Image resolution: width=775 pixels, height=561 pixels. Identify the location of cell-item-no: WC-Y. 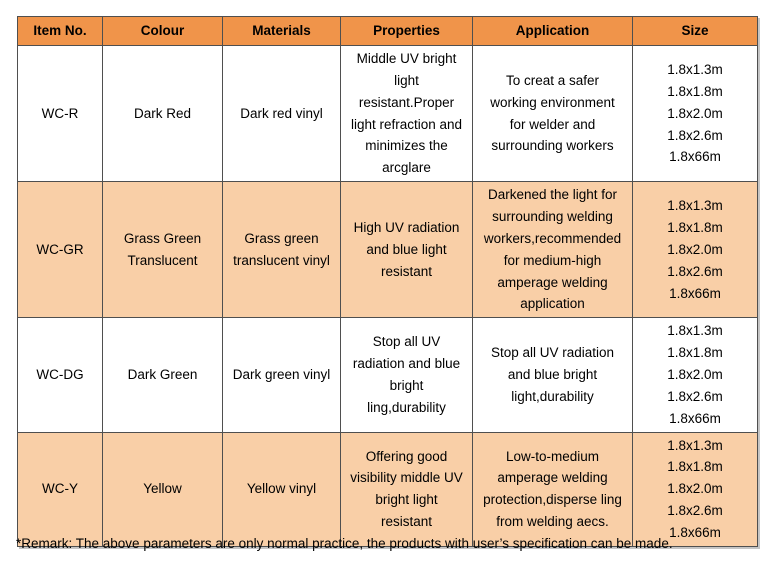
(60, 489).